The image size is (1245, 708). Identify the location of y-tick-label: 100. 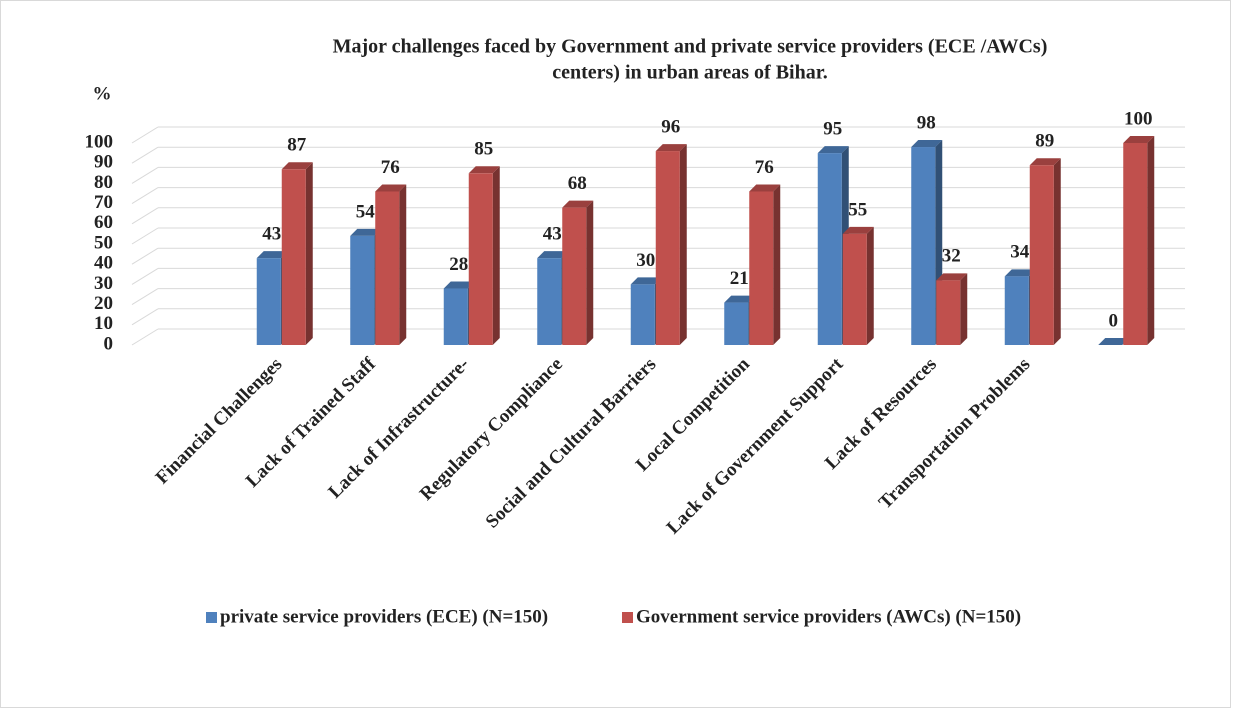
(99, 141).